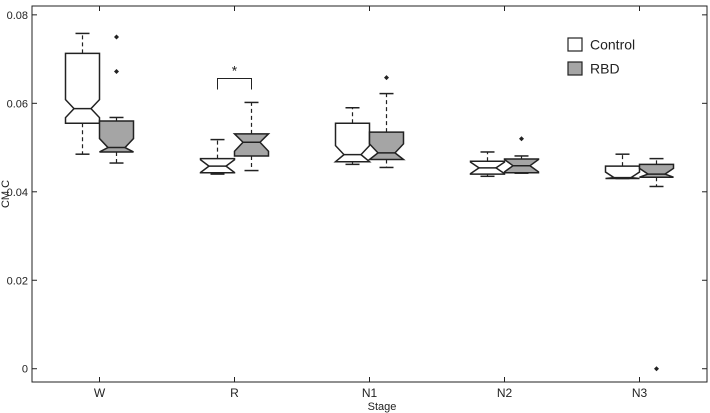  Describe the element at coordinates (235, 71) in the screenshot. I see `significance-marker: *` at that location.